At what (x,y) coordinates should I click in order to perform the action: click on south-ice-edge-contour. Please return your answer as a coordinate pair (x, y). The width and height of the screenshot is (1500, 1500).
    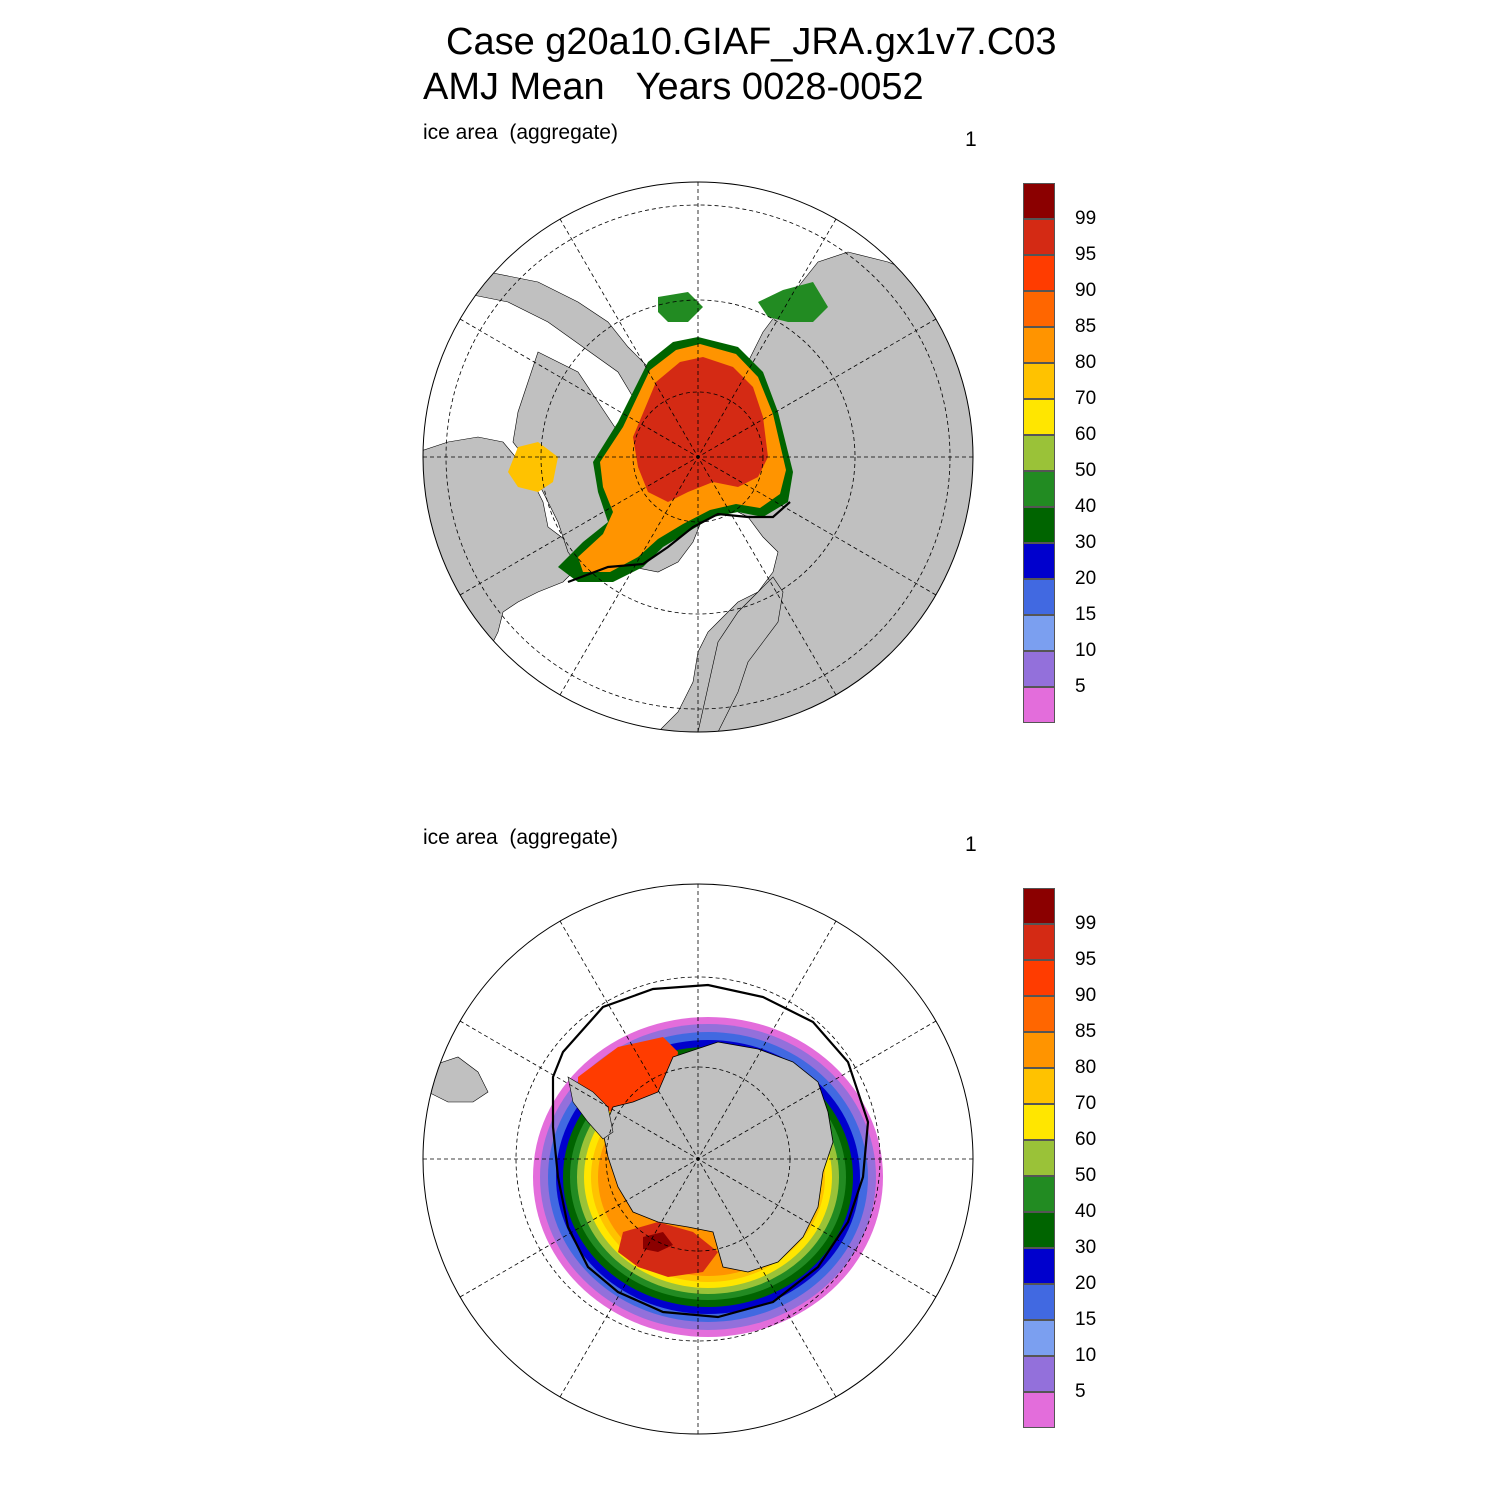
    Looking at the image, I should click on (710, 1151).